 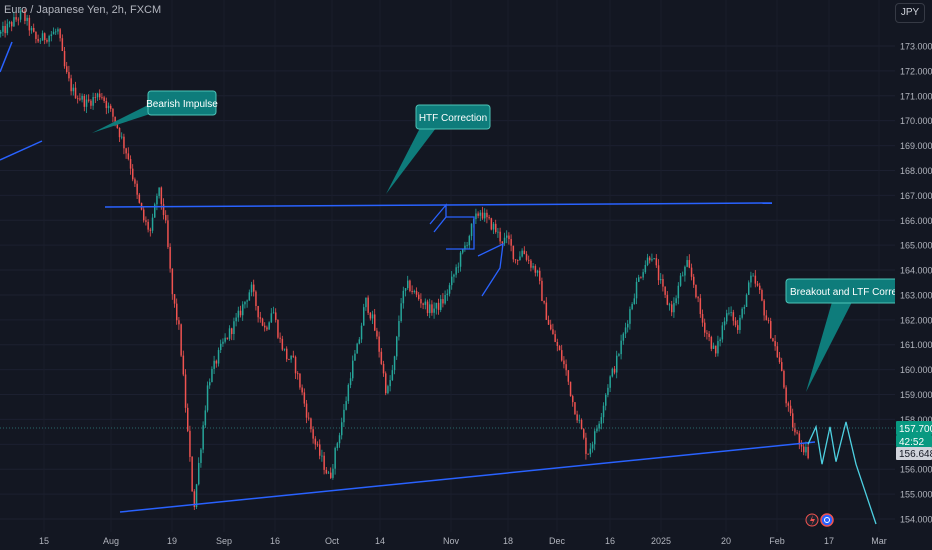 What do you see at coordinates (842, 473) in the screenshot?
I see `projection-path` at bounding box center [842, 473].